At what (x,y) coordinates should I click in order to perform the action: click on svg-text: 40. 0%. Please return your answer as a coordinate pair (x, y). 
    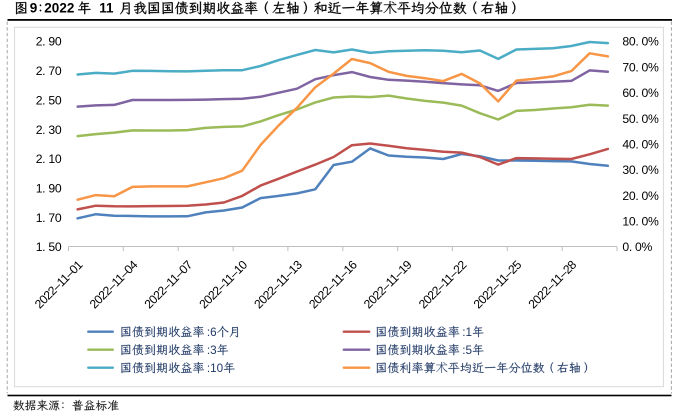
    Looking at the image, I should click on (640, 144).